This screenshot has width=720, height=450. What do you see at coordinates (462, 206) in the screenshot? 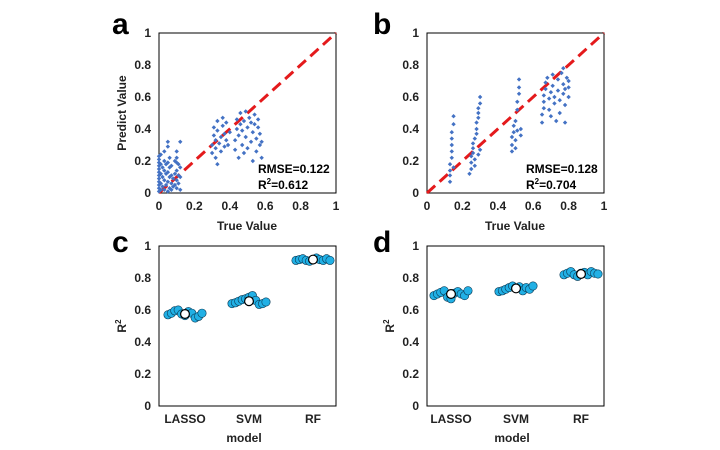
I see `x-tick-label: 0.2` at bounding box center [462, 206].